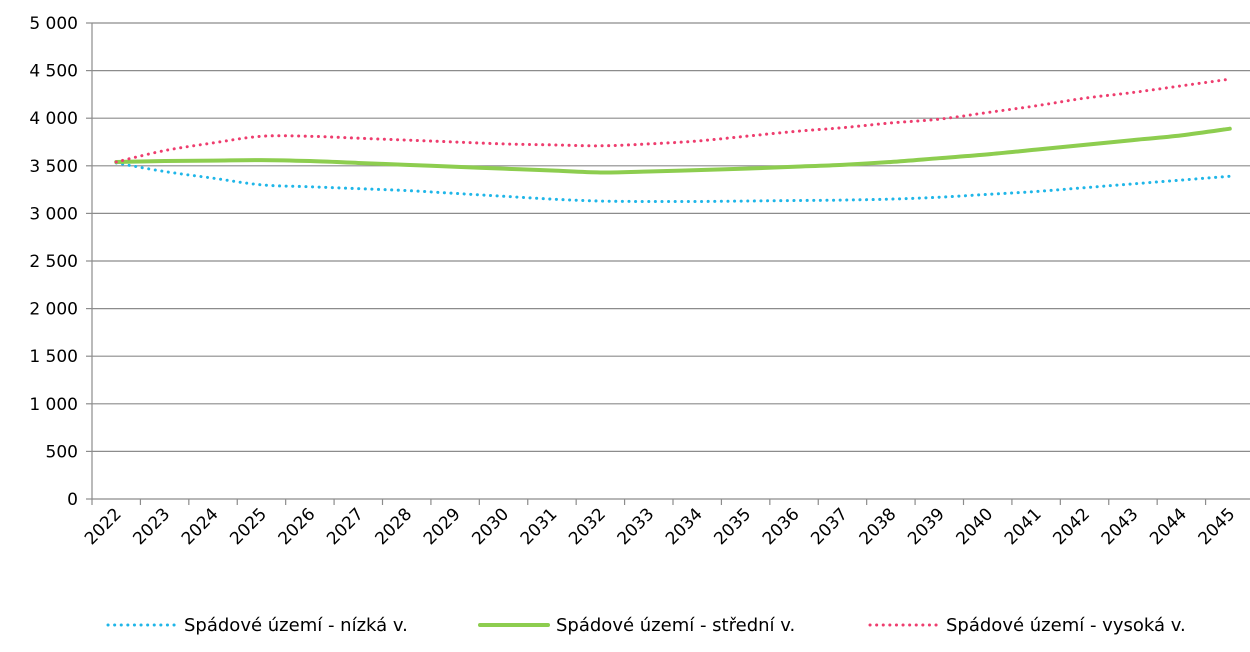 The image size is (1250, 652). I want to click on y-tick-label: 4 000, so click(53, 119).